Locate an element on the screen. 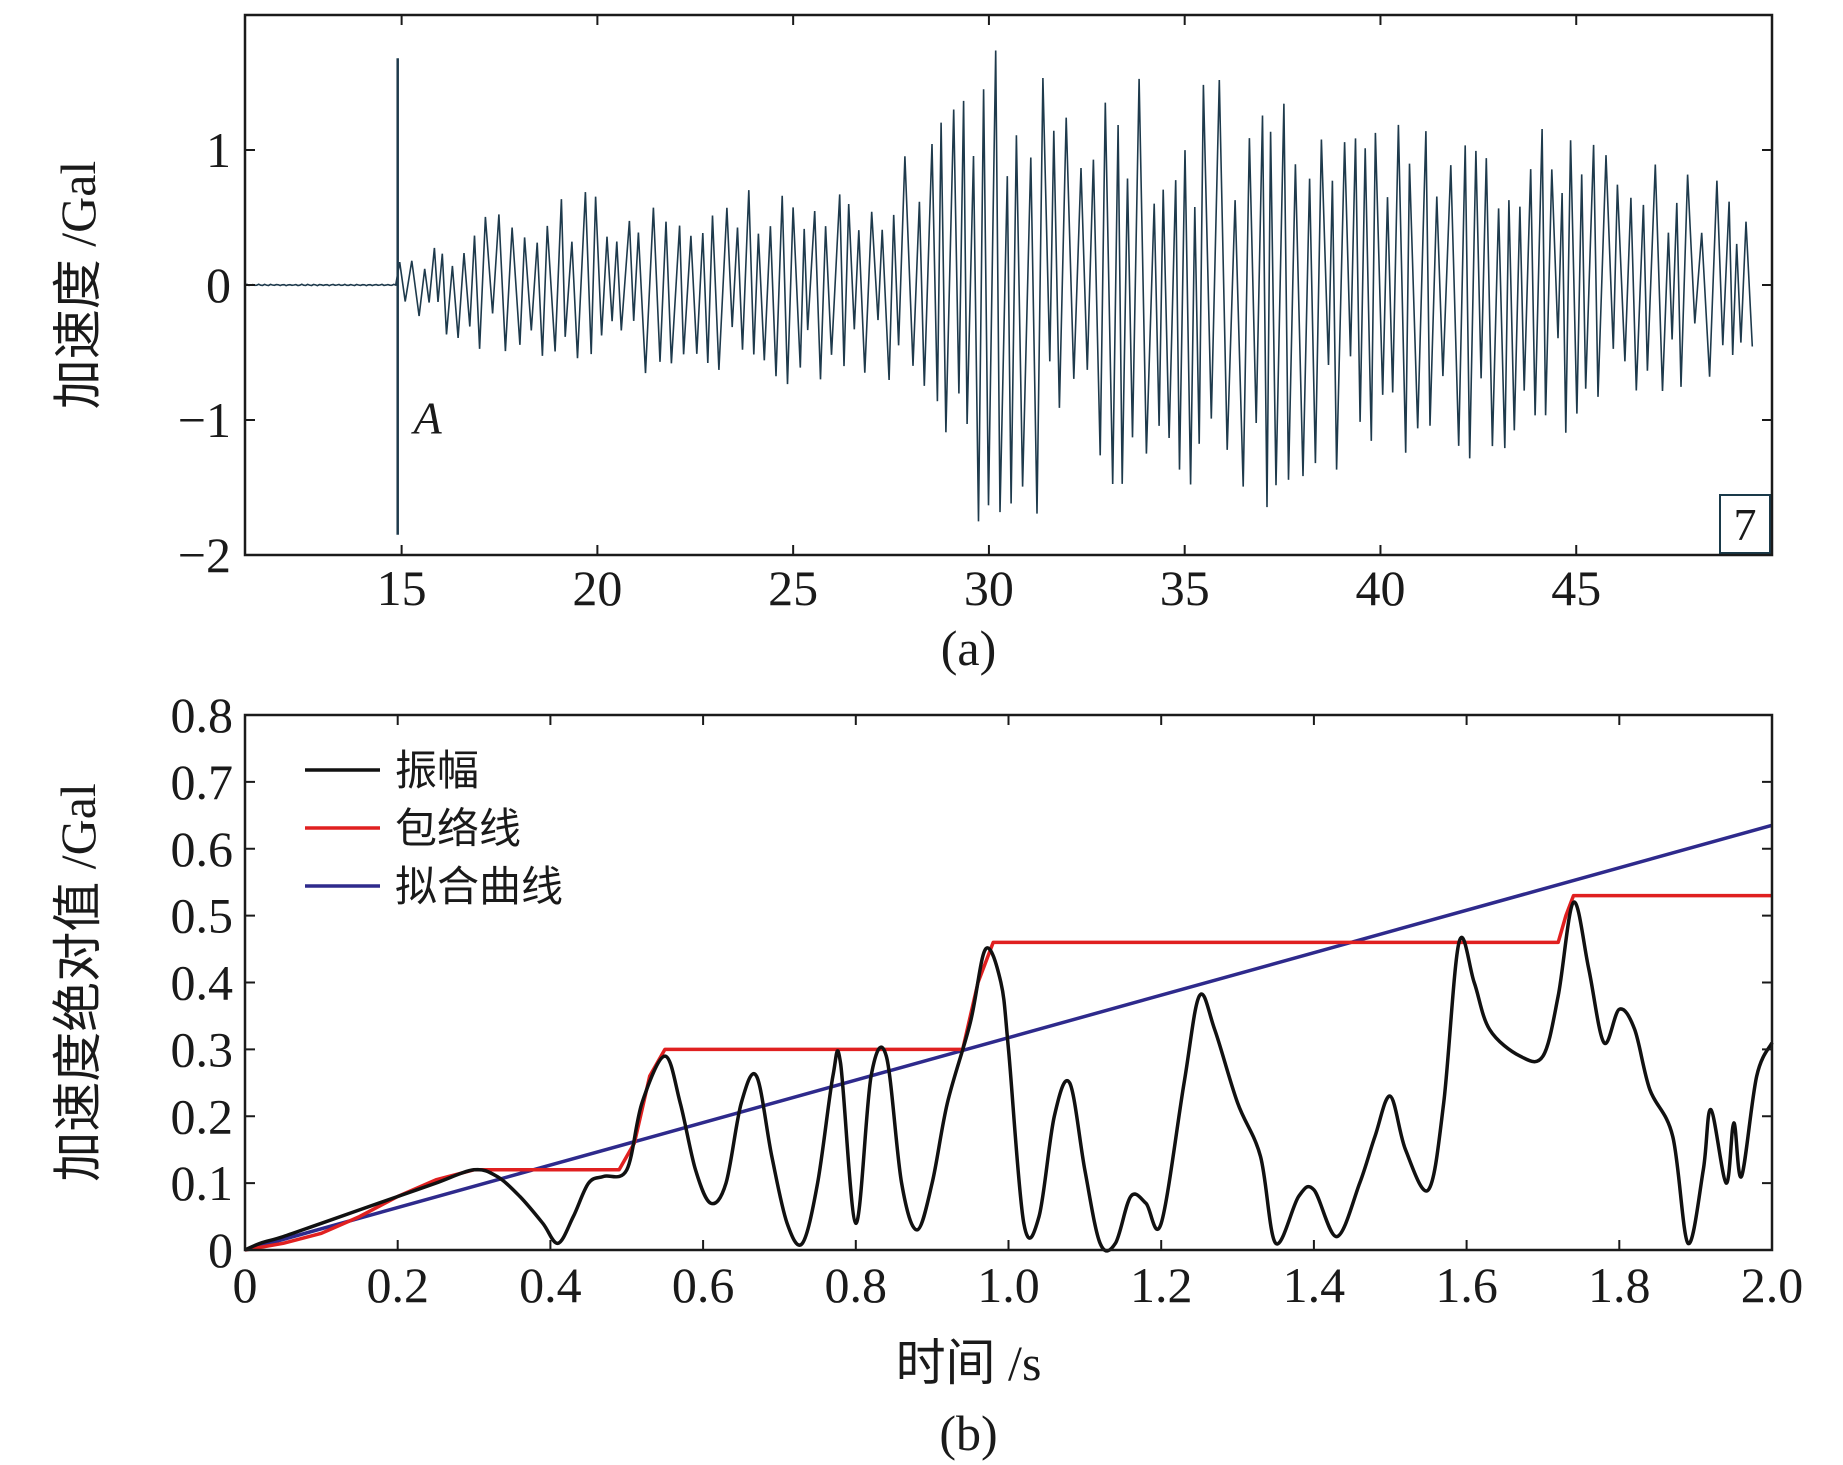  panel-a-y-tick-label: 1 is located at coordinates (218, 150).